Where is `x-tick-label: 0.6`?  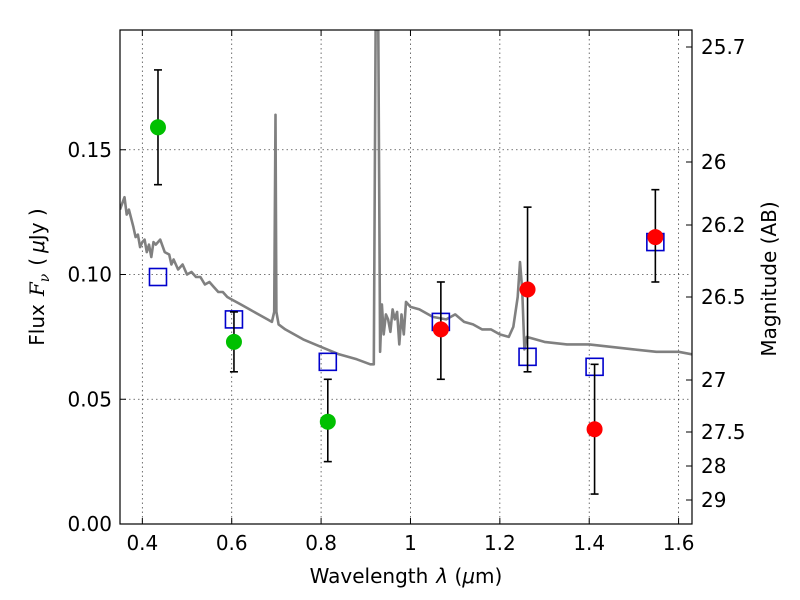
x-tick-label: 0.6 is located at coordinates (232, 543).